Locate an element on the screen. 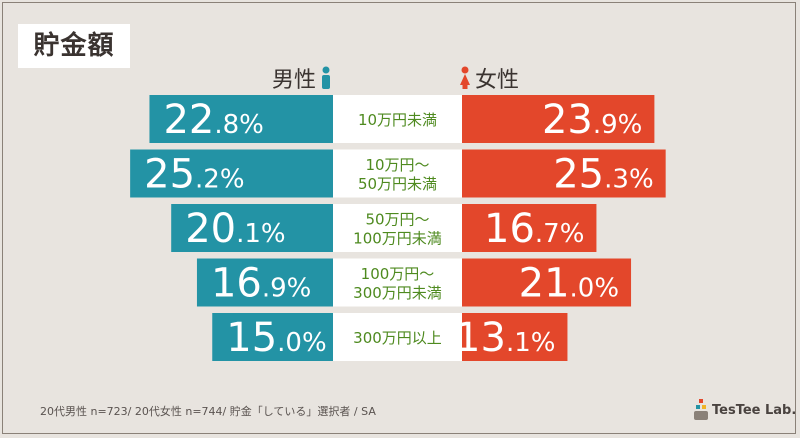 The width and height of the screenshot is (800, 438). male-value-label: 16.9% is located at coordinates (261, 284).